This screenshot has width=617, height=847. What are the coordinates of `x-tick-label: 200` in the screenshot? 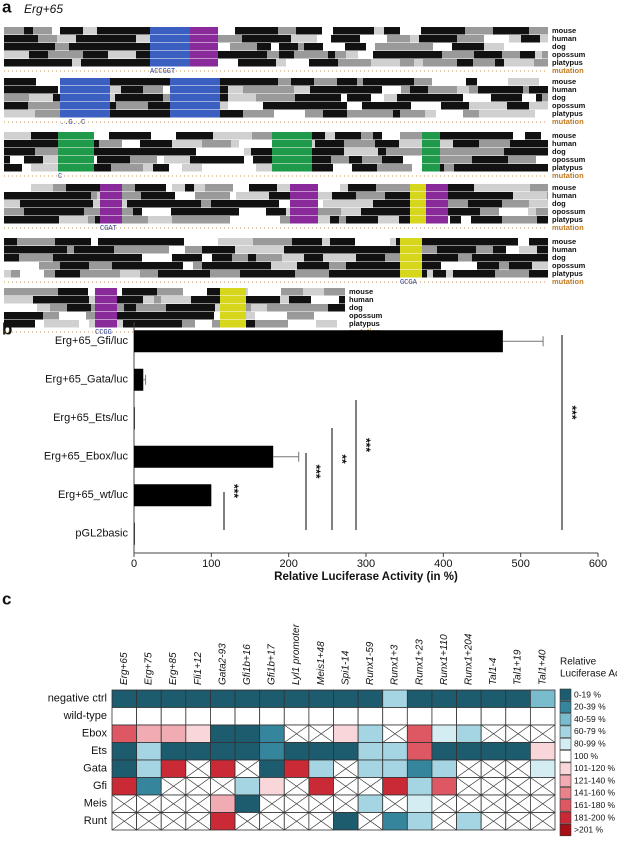 It's located at (288, 564).